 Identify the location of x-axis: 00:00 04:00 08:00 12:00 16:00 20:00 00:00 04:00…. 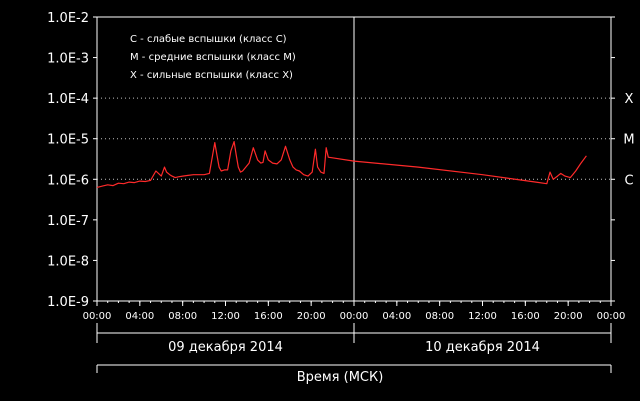
(354, 311).